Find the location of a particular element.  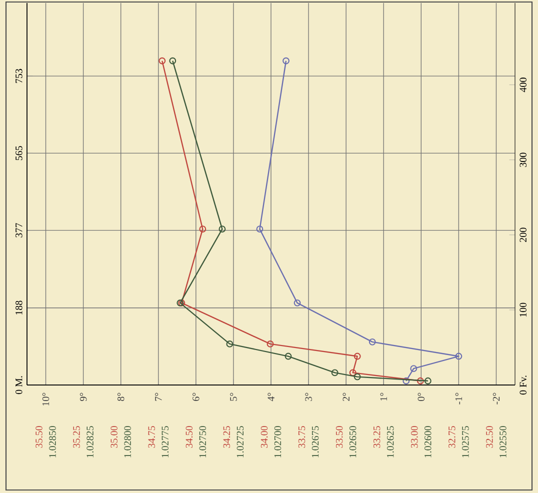

x-tick-label: 3° is located at coordinates (308, 396).